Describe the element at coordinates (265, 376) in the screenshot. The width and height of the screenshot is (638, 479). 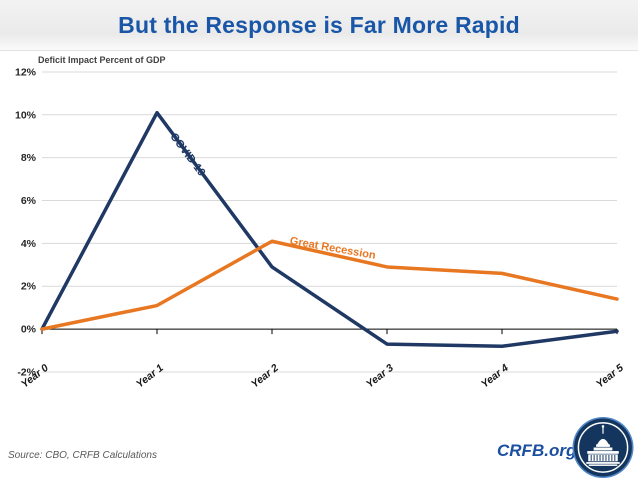
I see `x-tick-label-2: Year 2` at that location.